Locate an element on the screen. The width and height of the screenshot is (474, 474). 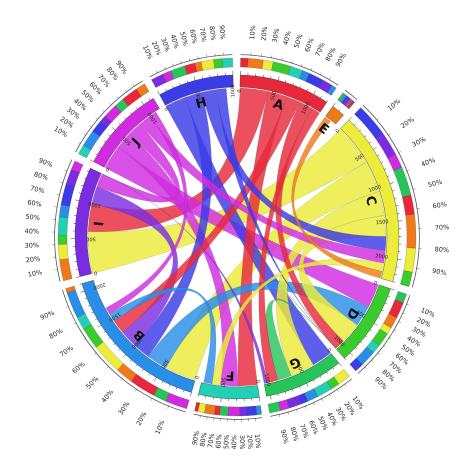
segment-J is located at coordinates (126, 133).